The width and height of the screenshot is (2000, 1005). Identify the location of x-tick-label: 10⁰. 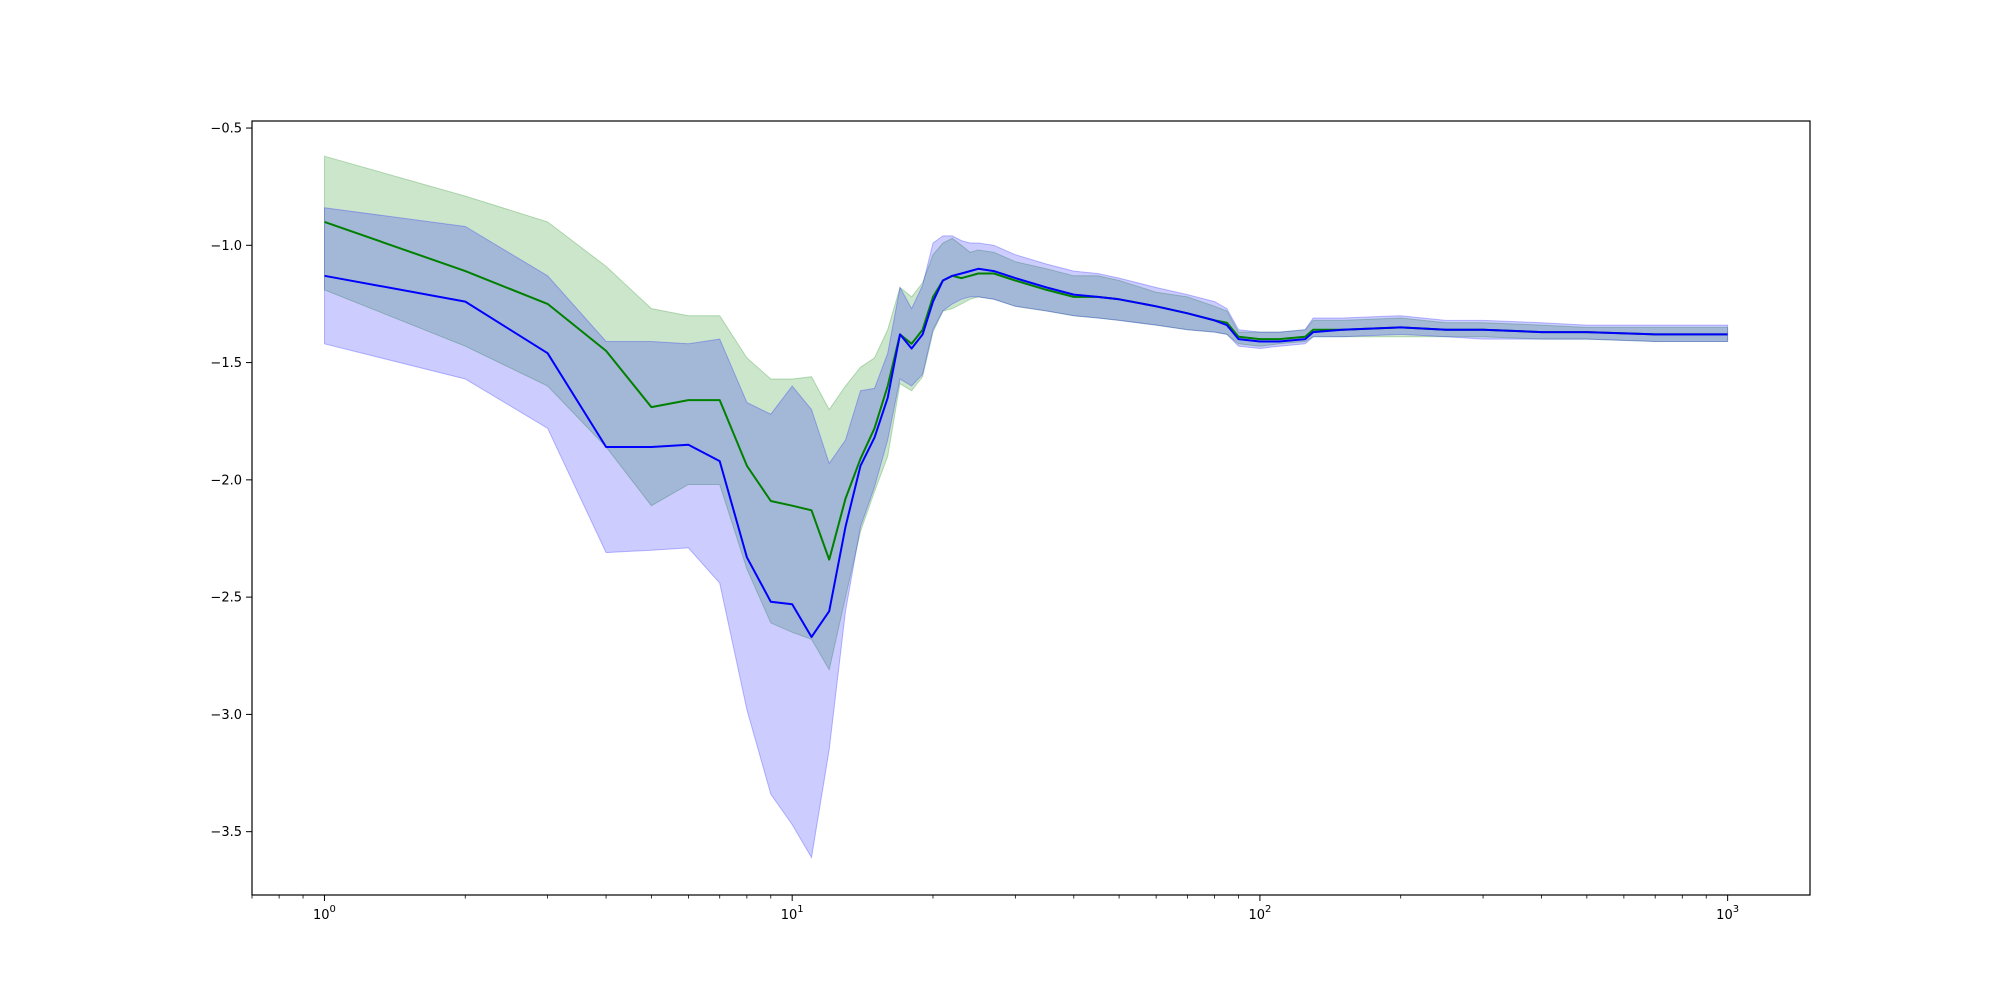
(324, 913).